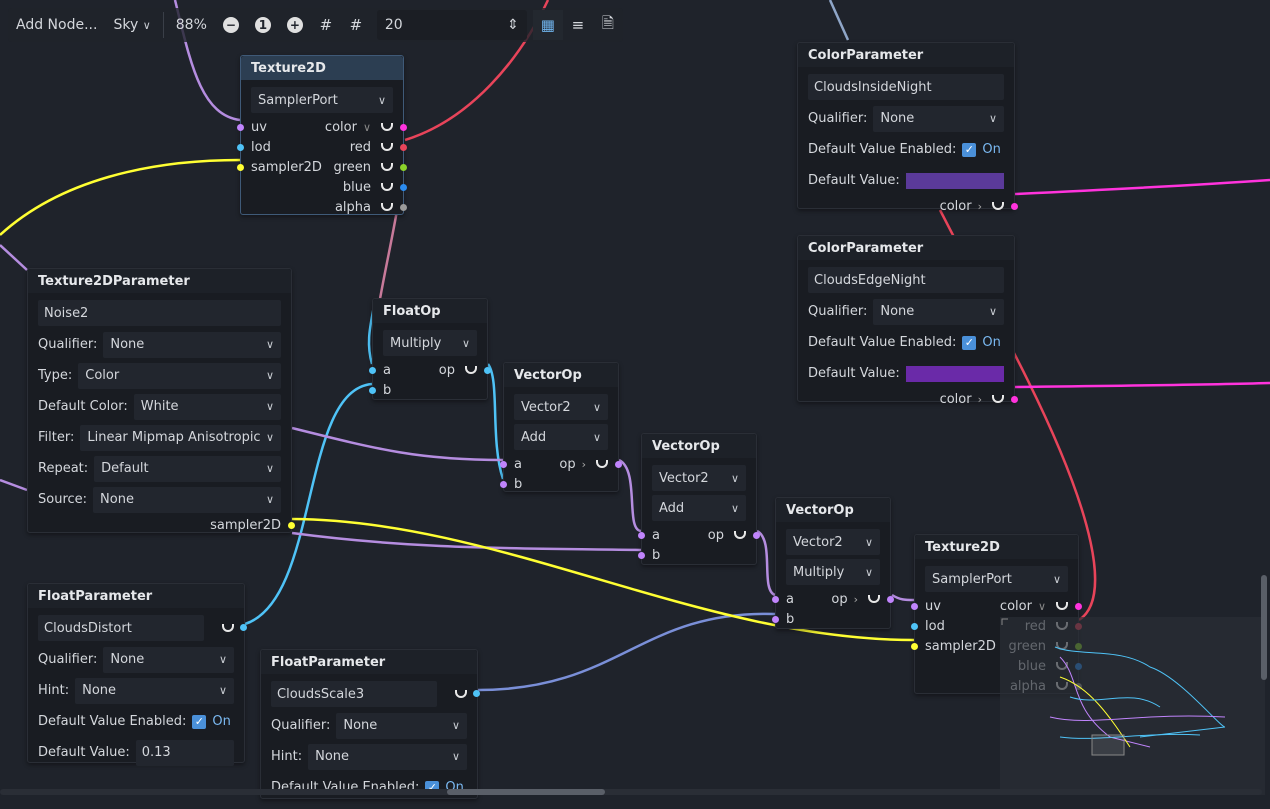 The image size is (1270, 809). What do you see at coordinates (430, 311) in the screenshot?
I see `node-title: FloatOp` at bounding box center [430, 311].